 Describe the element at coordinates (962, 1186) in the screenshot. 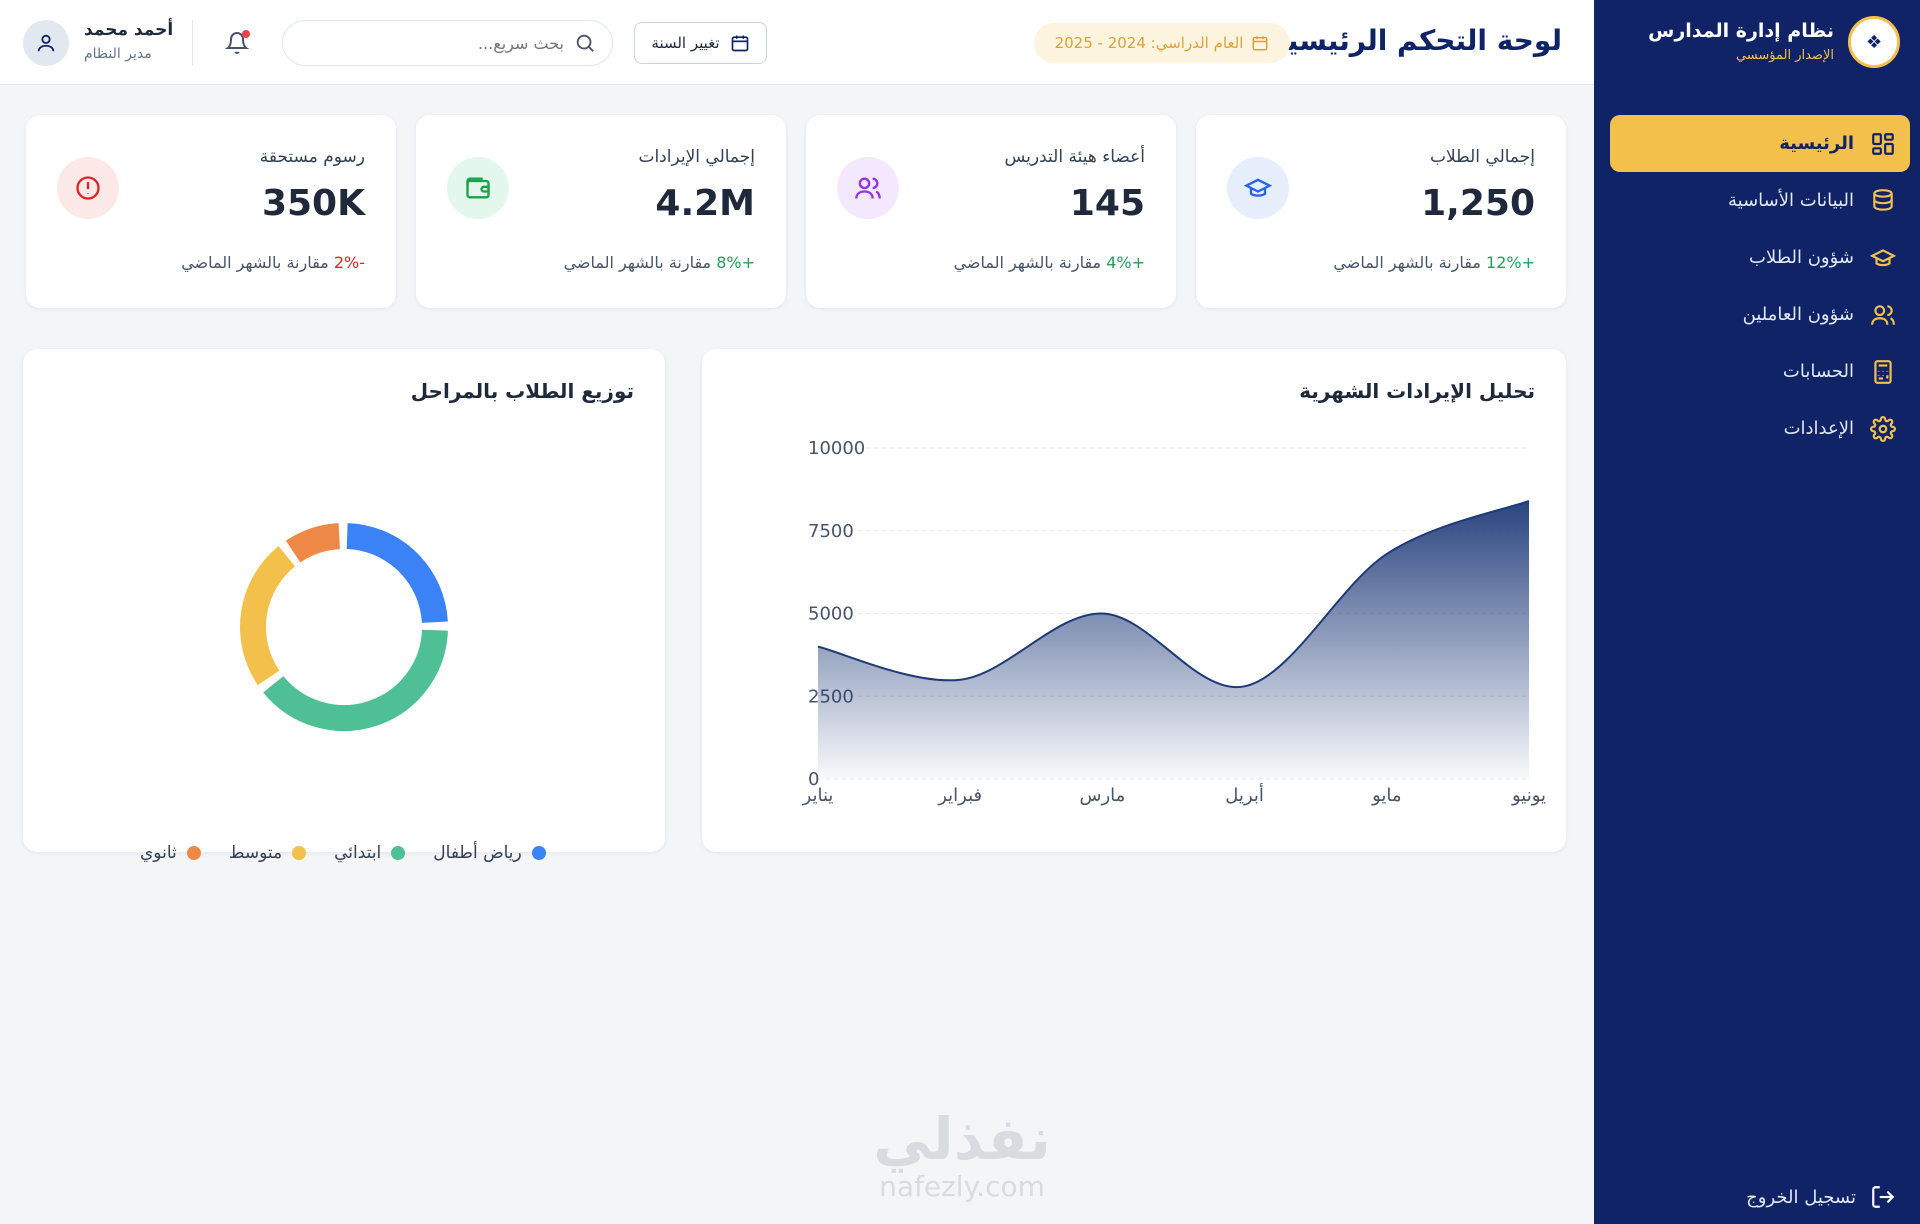

I see `watermark-latin: nafezly.com` at that location.